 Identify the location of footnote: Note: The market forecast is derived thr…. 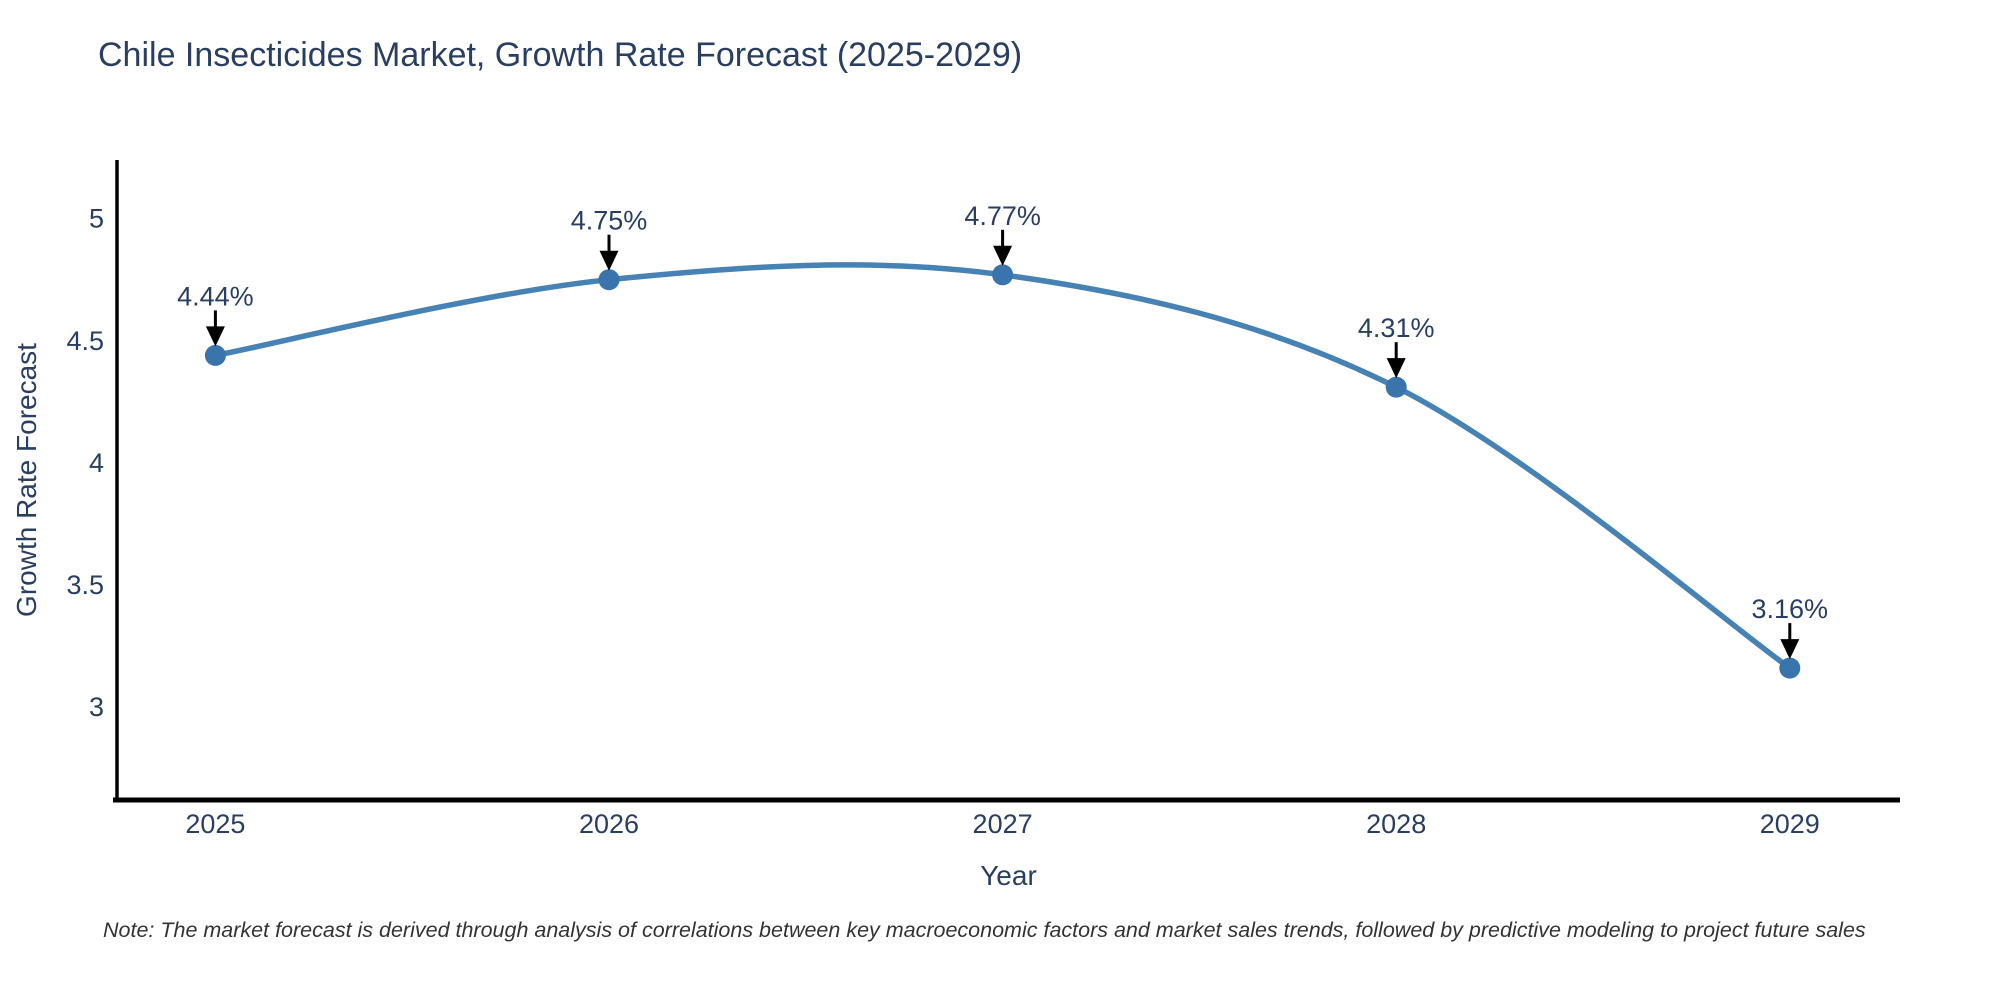
(984, 930).